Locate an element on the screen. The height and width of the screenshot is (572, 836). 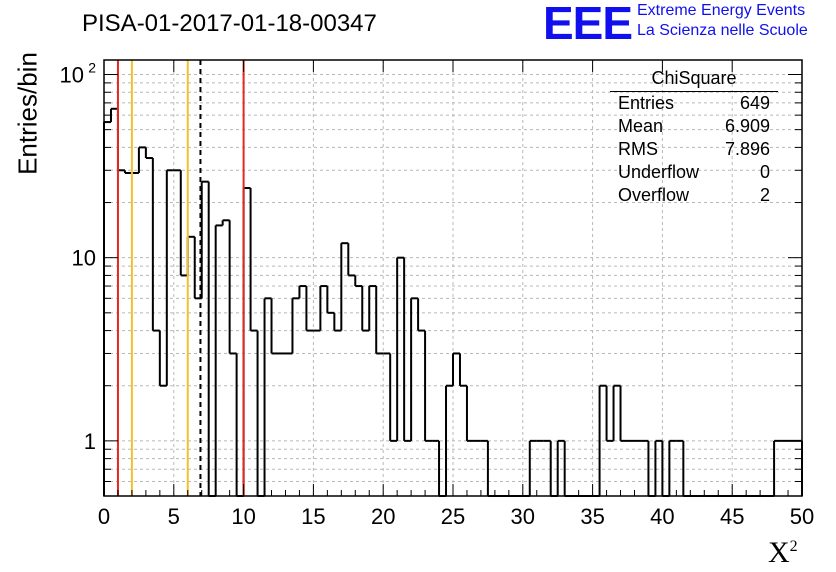
x-tick-label: 45 is located at coordinates (732, 516).